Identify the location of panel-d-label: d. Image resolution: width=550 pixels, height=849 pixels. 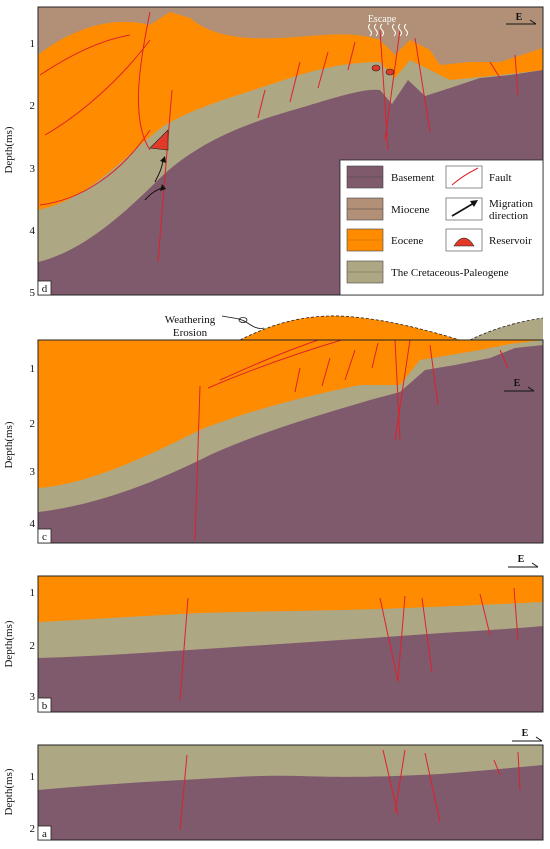
(45, 289).